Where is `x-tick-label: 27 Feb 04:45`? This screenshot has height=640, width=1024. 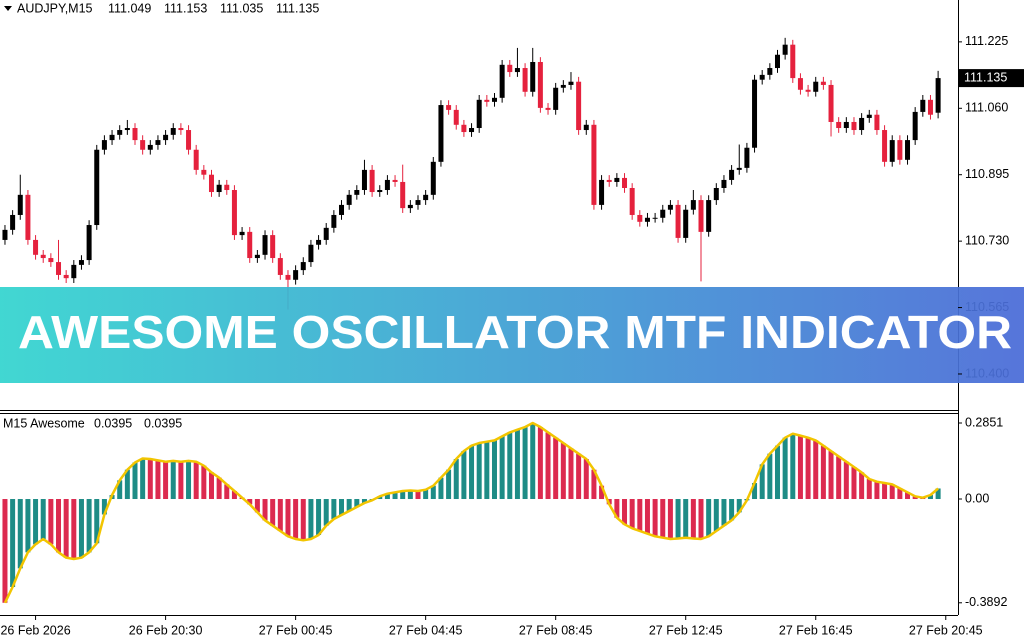
x-tick-label: 27 Feb 04:45 is located at coordinates (426, 630).